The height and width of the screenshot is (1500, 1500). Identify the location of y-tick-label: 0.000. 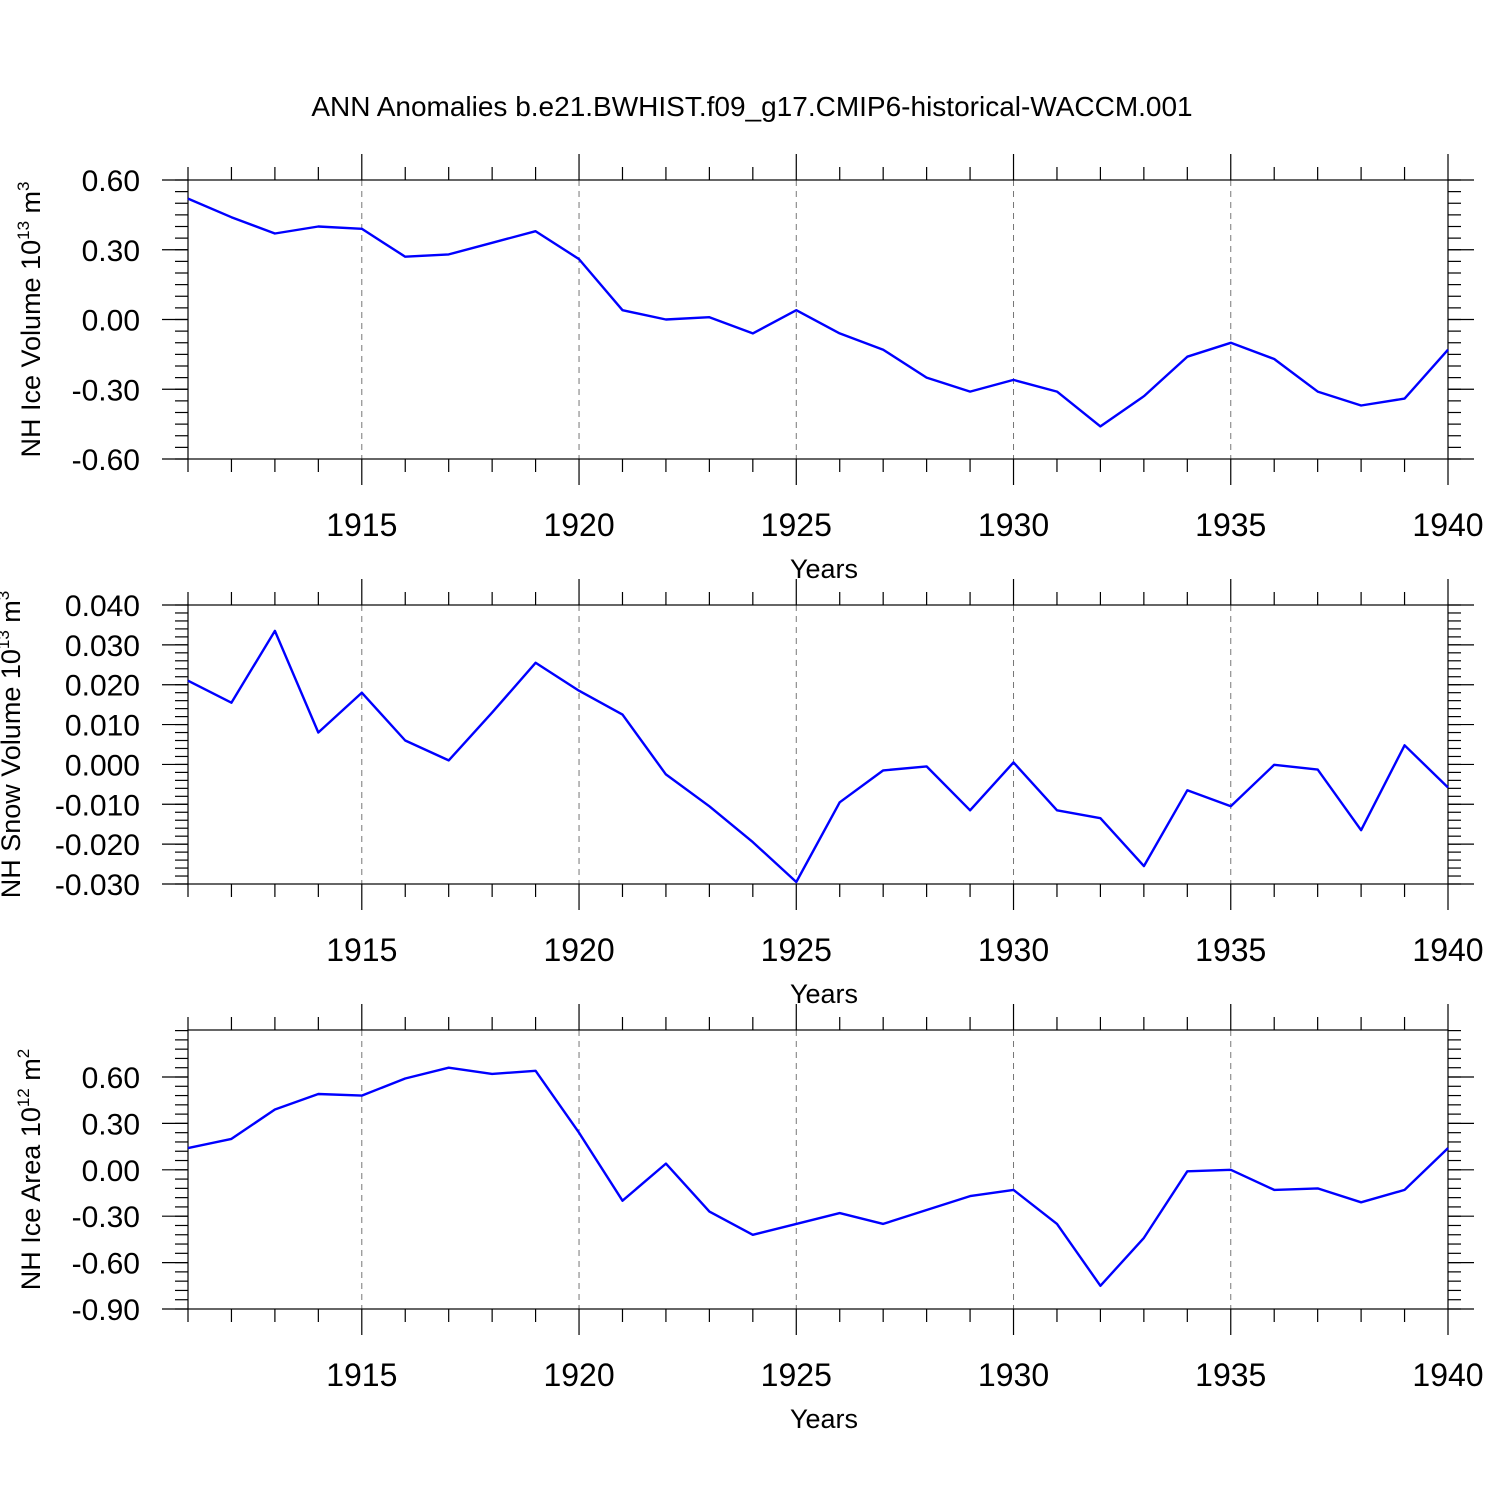
(102, 765).